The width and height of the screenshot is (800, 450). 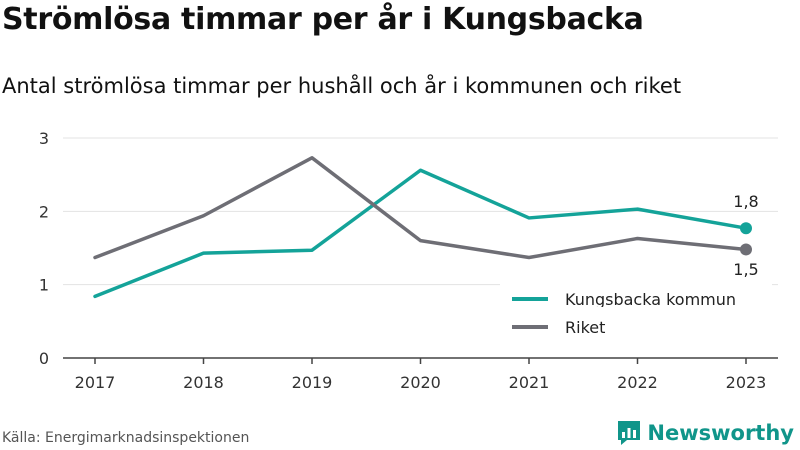 What do you see at coordinates (629, 433) in the screenshot?
I see `newsworthy-logo-icon` at bounding box center [629, 433].